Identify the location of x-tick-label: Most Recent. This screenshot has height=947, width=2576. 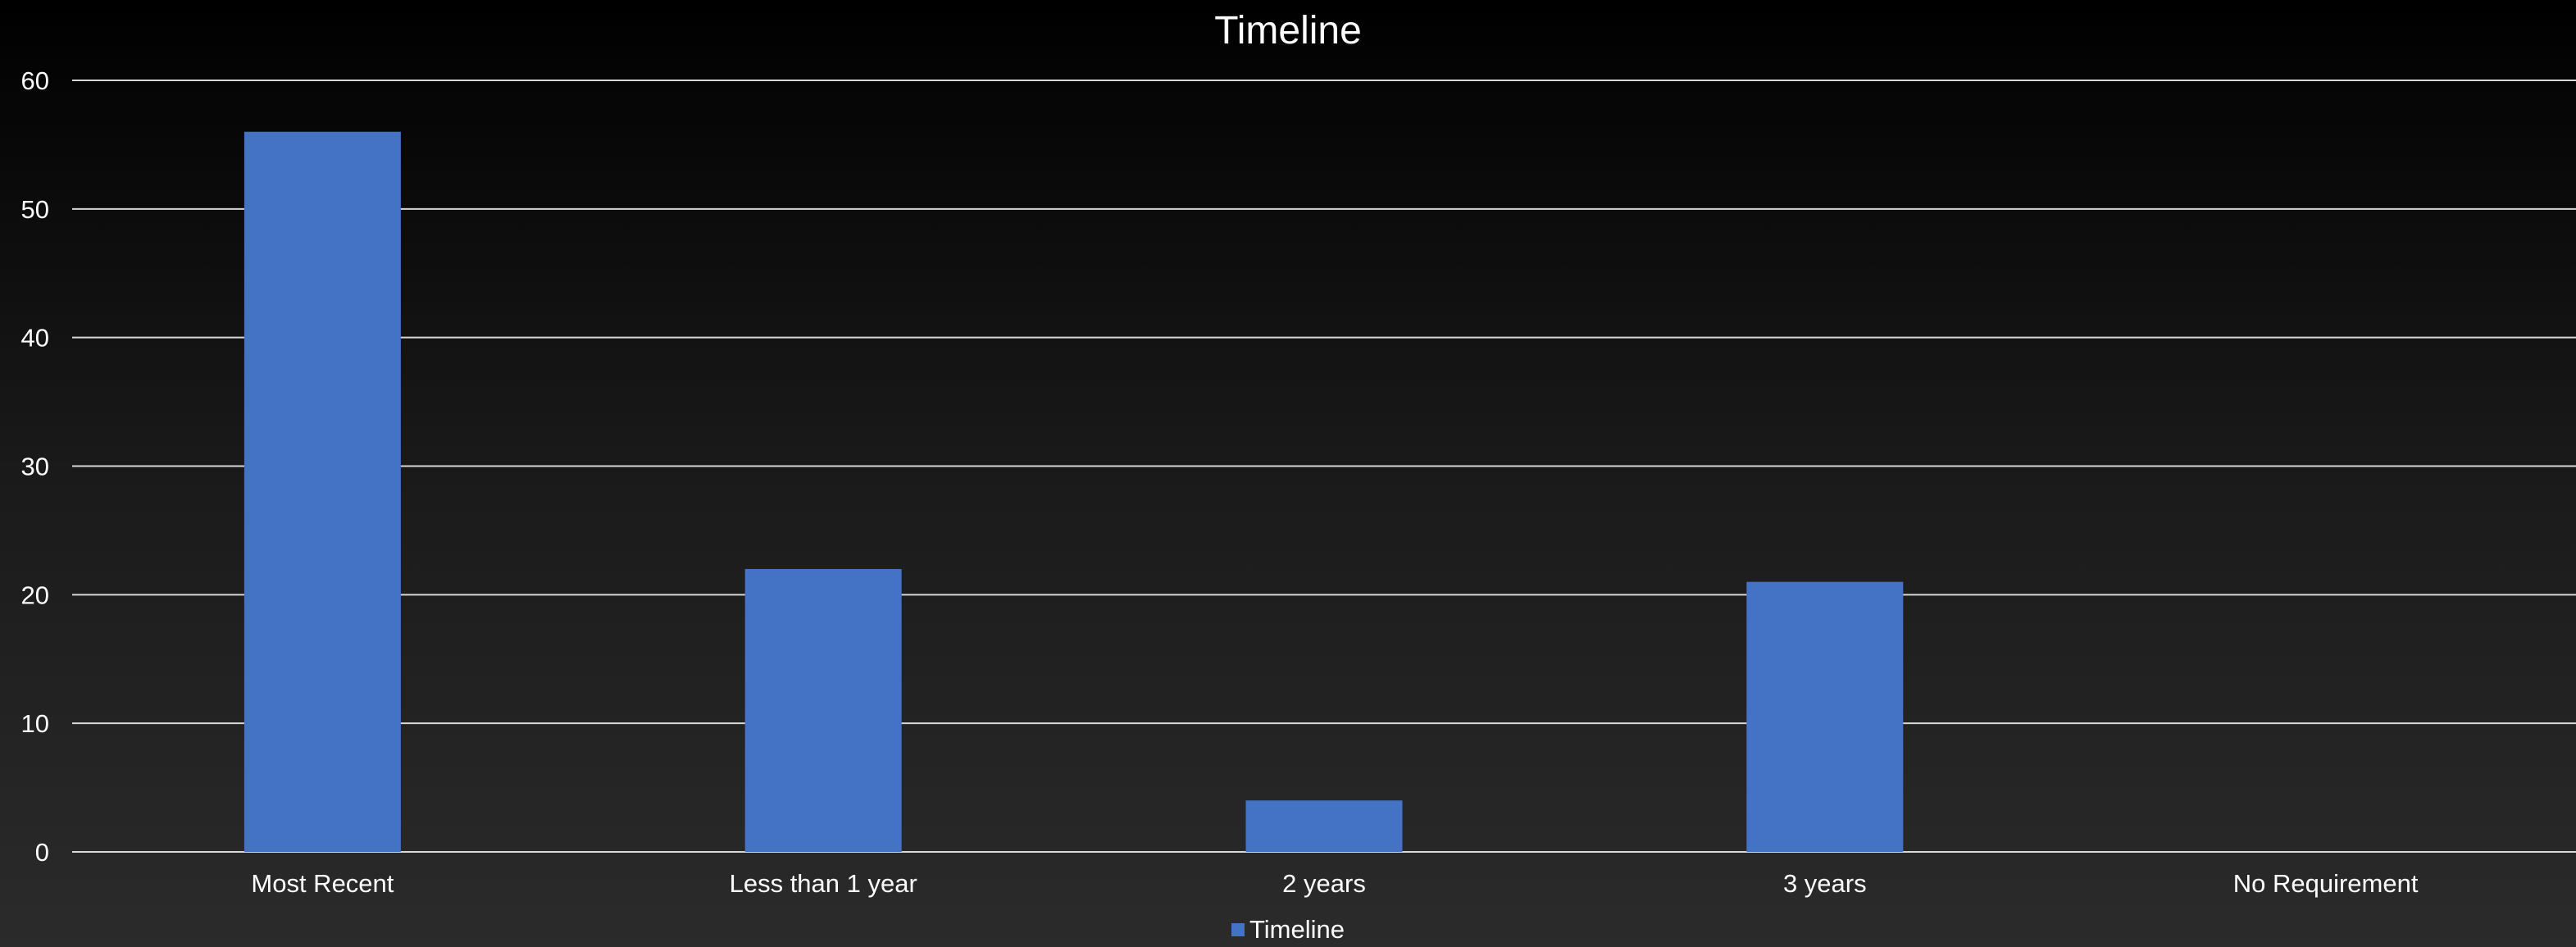
(322, 883).